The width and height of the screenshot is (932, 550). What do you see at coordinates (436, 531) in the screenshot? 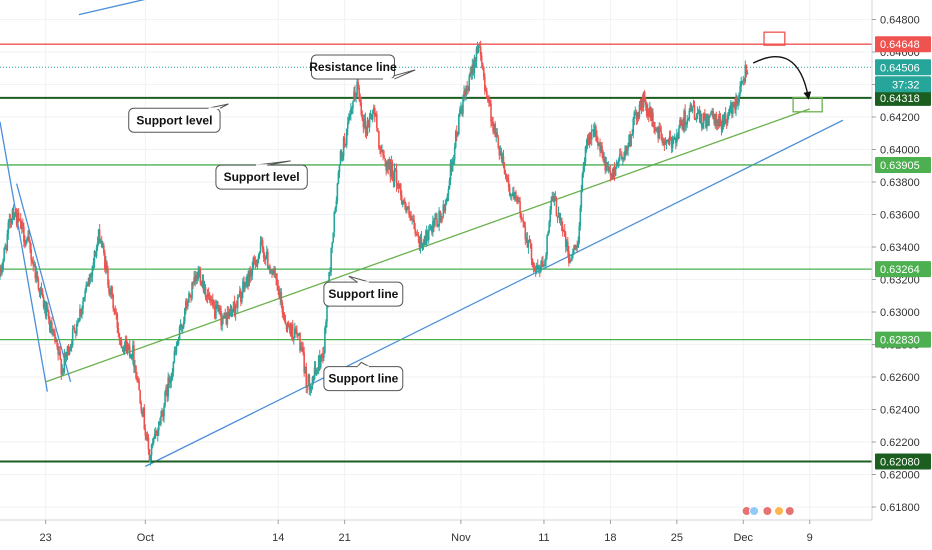
I see `time-axis: 23 Oct 14 21 Nov 11 18 25 Dec 9` at bounding box center [436, 531].